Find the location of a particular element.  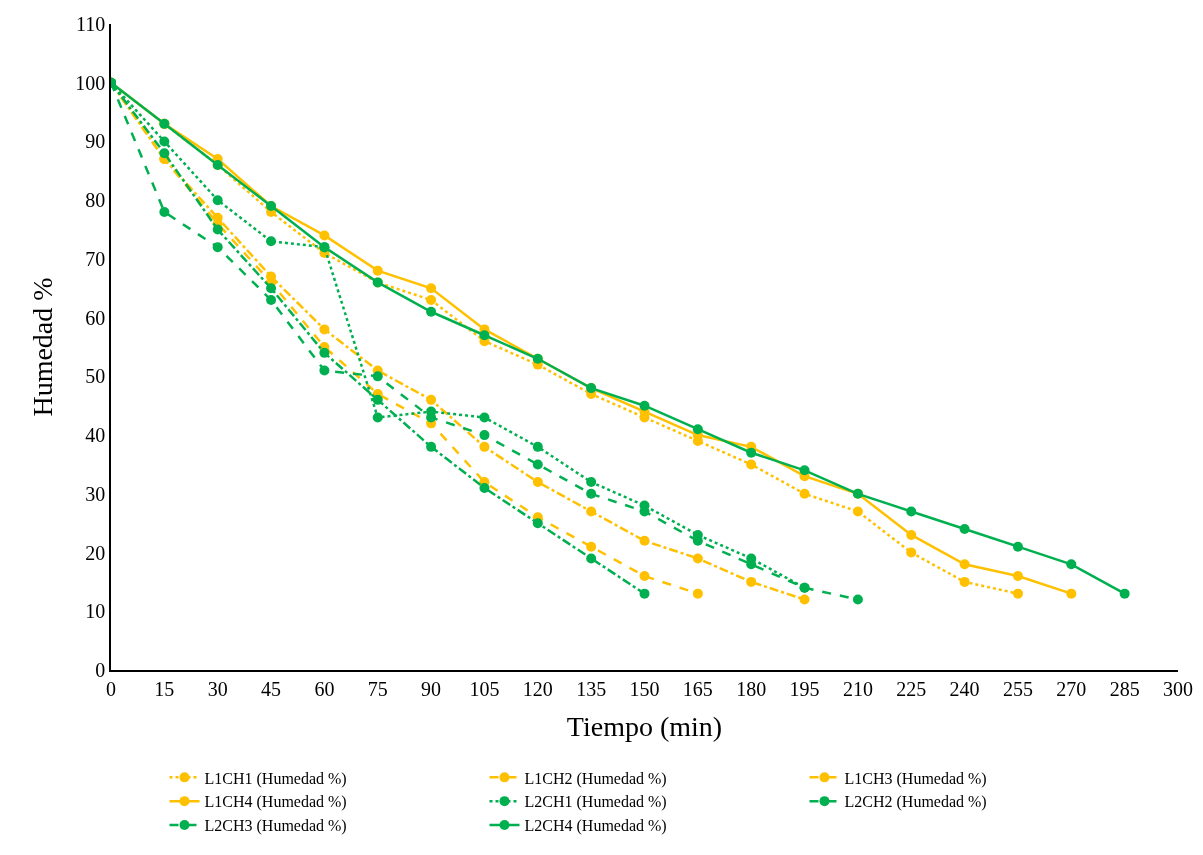

x-tick-label: 45 is located at coordinates (271, 688).